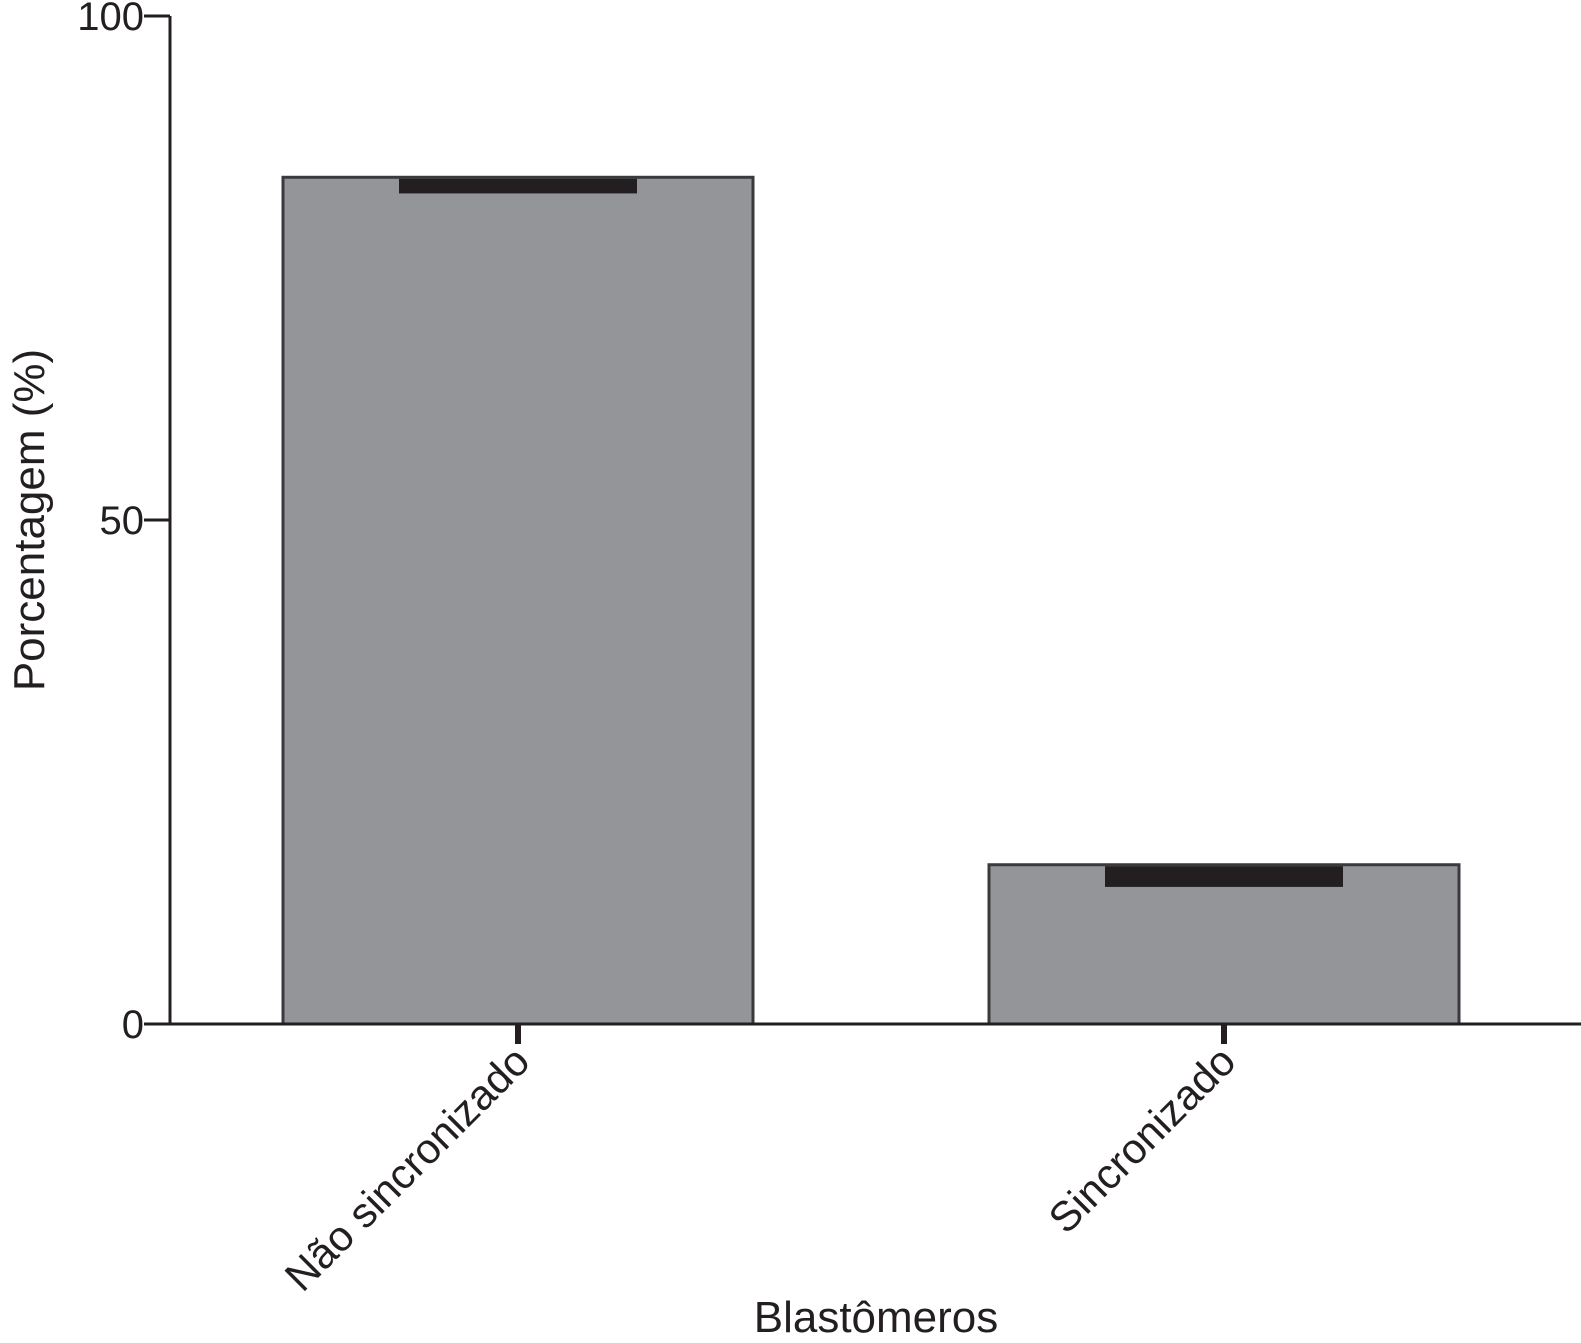 This screenshot has height=1343, width=1581. I want to click on x-axis-title: Blastômeros, so click(876, 1317).